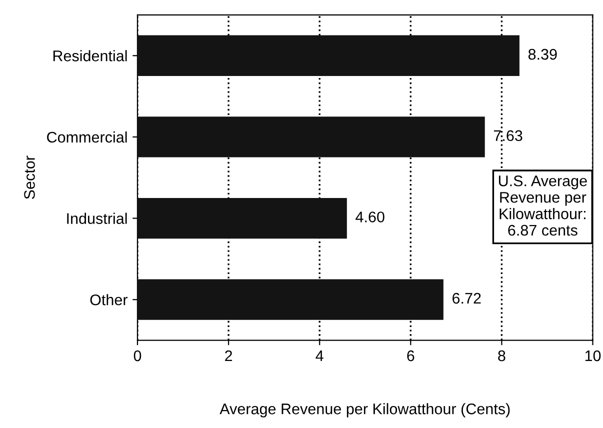 This screenshot has height=428, width=603. What do you see at coordinates (593, 356) in the screenshot?
I see `x-tick-label: 10` at bounding box center [593, 356].